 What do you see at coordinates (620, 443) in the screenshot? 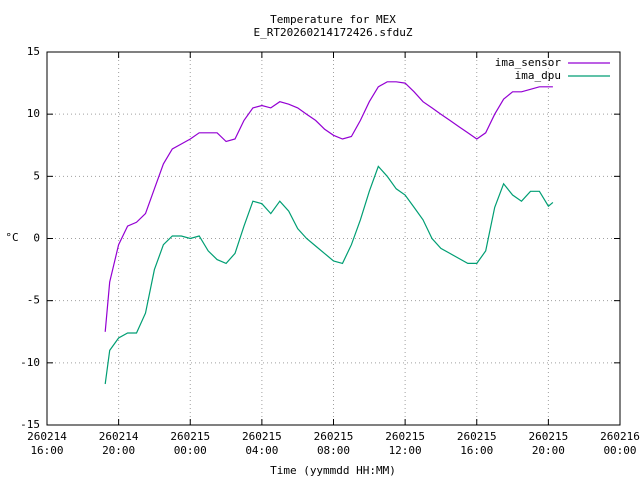
I see `x-tick-label: 260216 00:00` at bounding box center [620, 443].